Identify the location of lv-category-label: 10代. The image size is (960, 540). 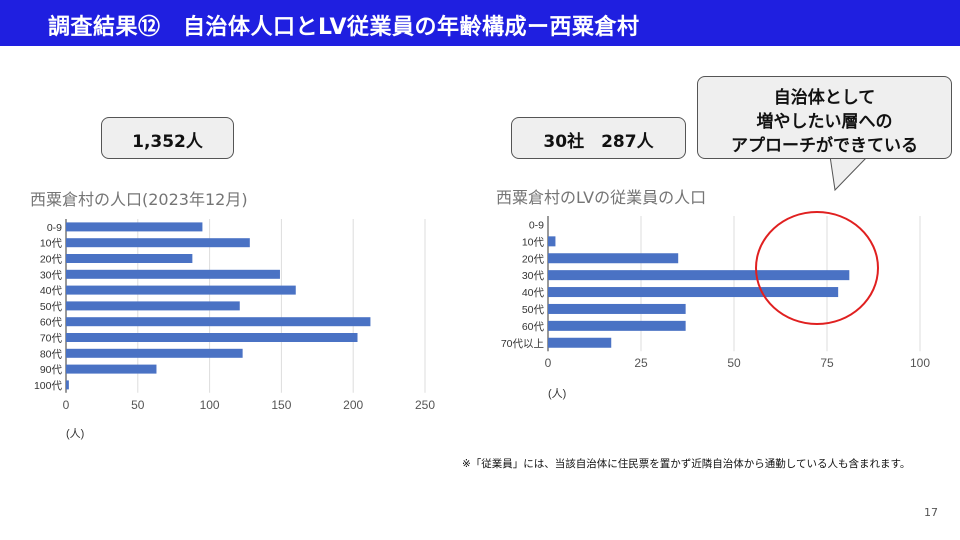
(533, 242).